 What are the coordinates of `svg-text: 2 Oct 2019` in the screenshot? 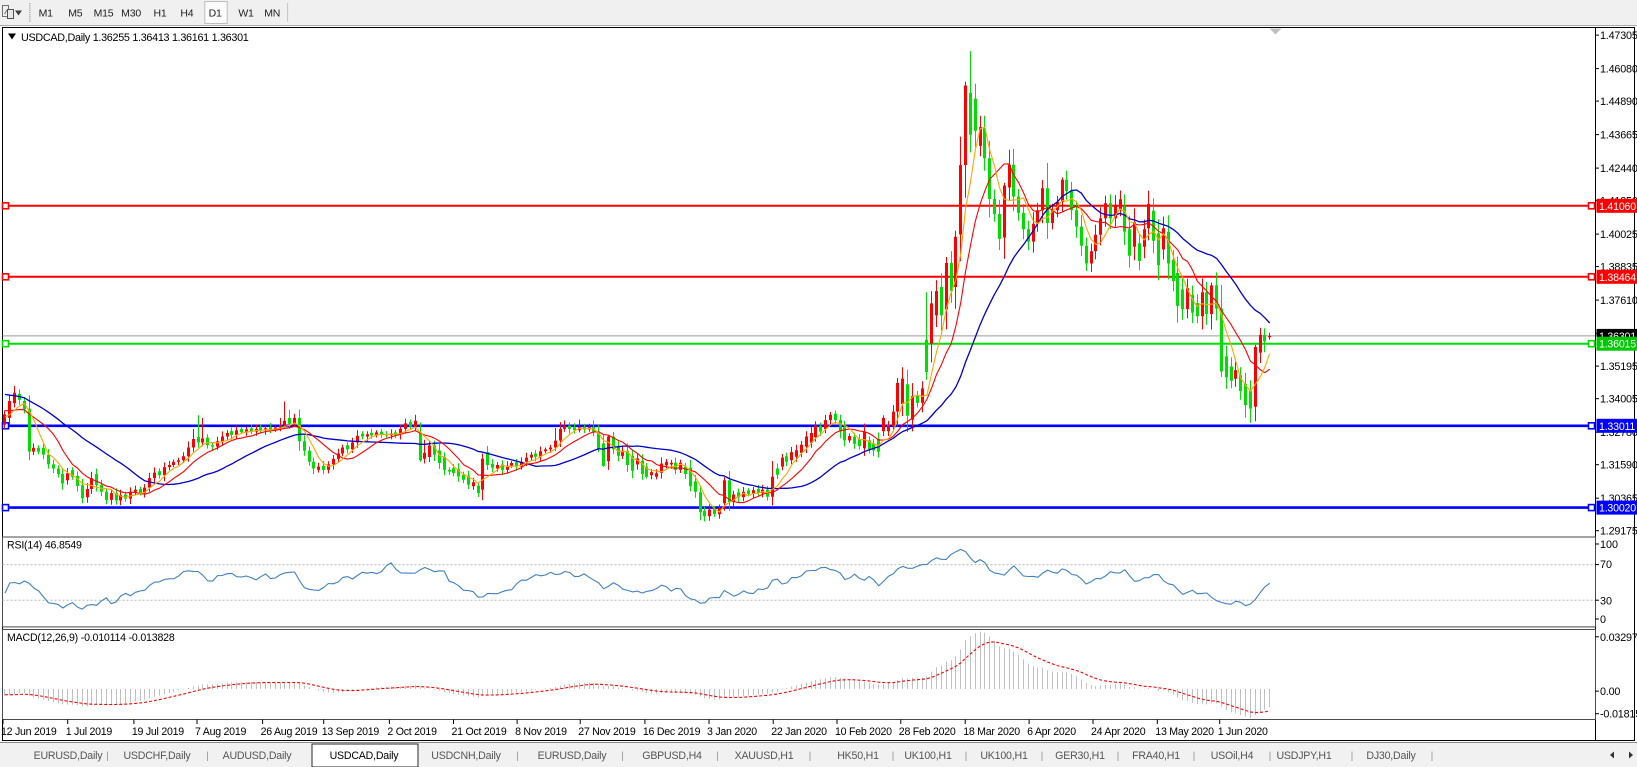 It's located at (412, 732).